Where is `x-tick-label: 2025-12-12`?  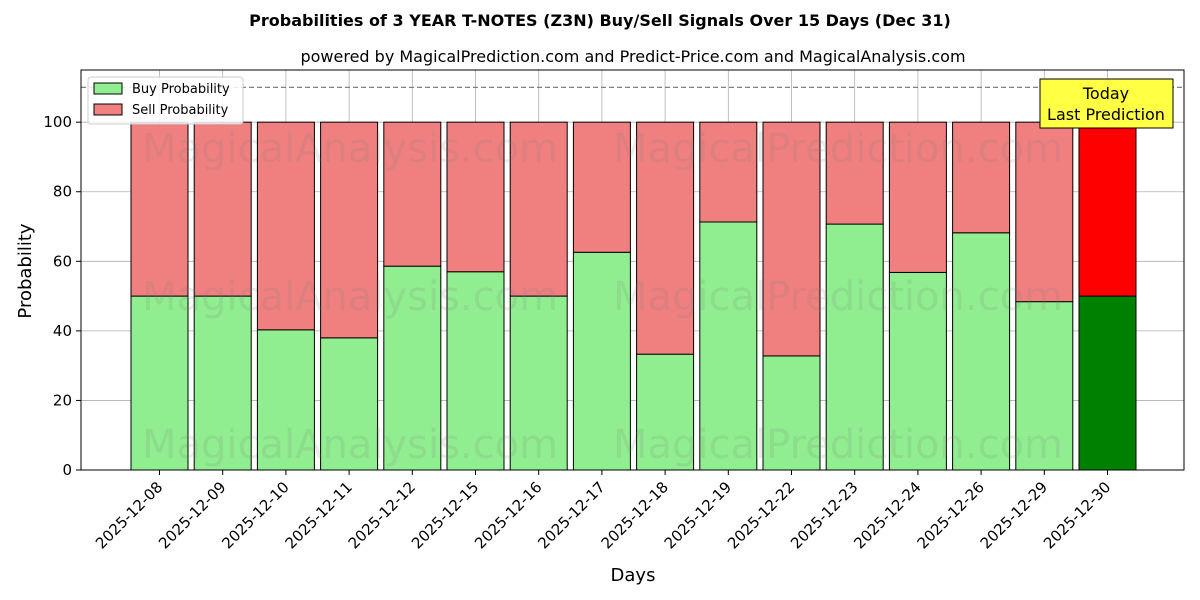 x-tick-label: 2025-12-12 is located at coordinates (382, 515).